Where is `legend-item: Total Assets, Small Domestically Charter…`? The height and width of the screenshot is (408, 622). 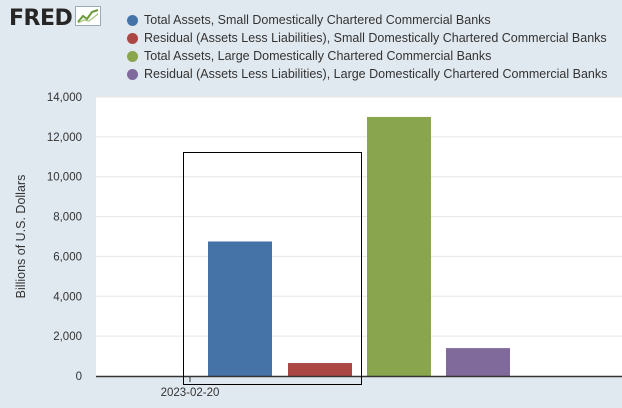 legend-item: Total Assets, Small Domestically Charter… is located at coordinates (367, 20).